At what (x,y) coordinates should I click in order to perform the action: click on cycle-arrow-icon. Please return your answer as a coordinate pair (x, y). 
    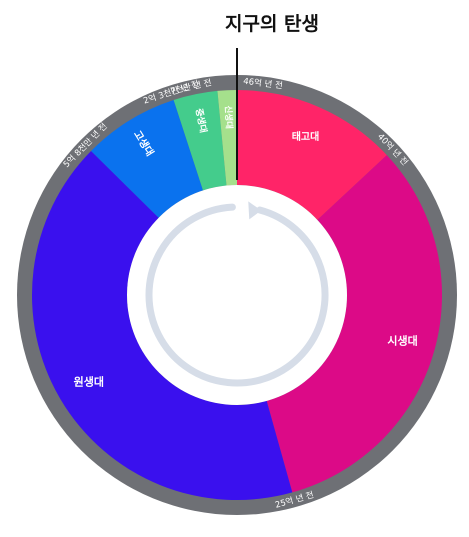
    Looking at the image, I should click on (237, 294).